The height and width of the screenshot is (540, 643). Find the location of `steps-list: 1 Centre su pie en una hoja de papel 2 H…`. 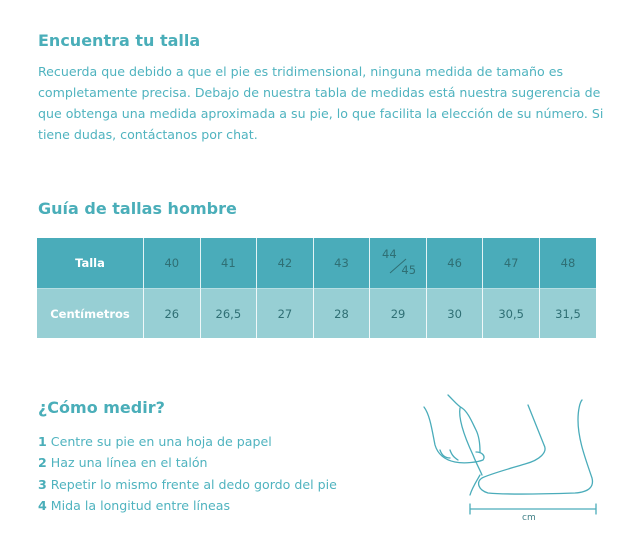

steps-list: 1 Centre su pie en una hoja de papel 2 H… is located at coordinates (187, 473).